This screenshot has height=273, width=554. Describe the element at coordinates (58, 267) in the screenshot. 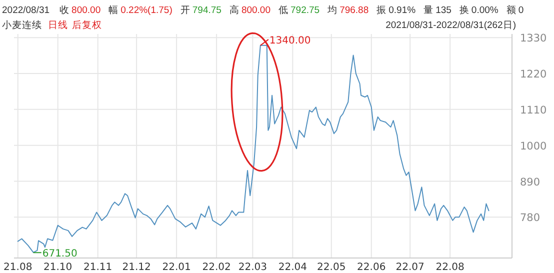

I see `x-tick-label: 21.10` at that location.